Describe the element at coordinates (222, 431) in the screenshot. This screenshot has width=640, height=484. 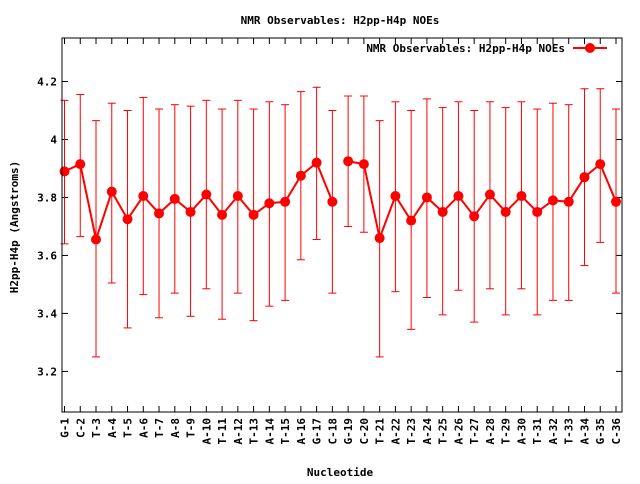
I see `x-tick-label: T-11` at that location.